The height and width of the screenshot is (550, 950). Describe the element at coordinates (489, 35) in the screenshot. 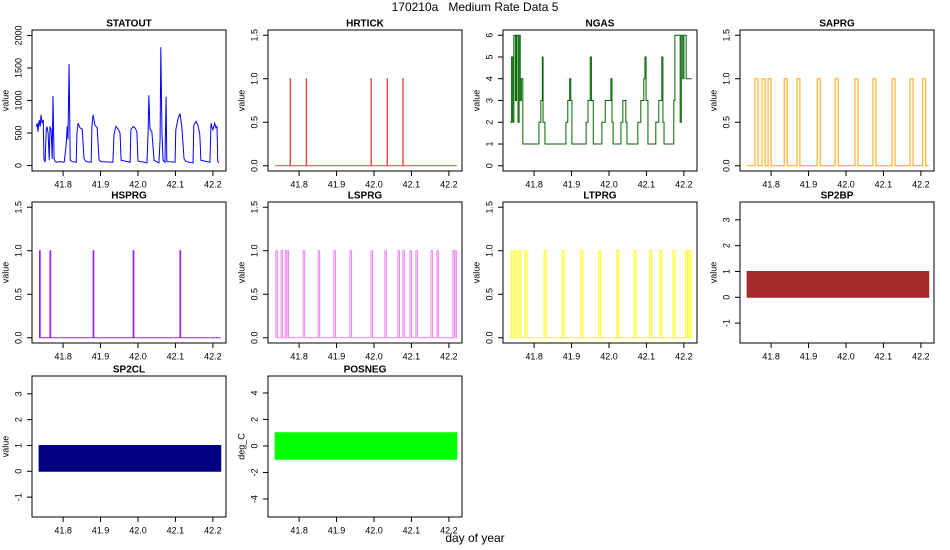

I see `y-tick-label: 6` at that location.